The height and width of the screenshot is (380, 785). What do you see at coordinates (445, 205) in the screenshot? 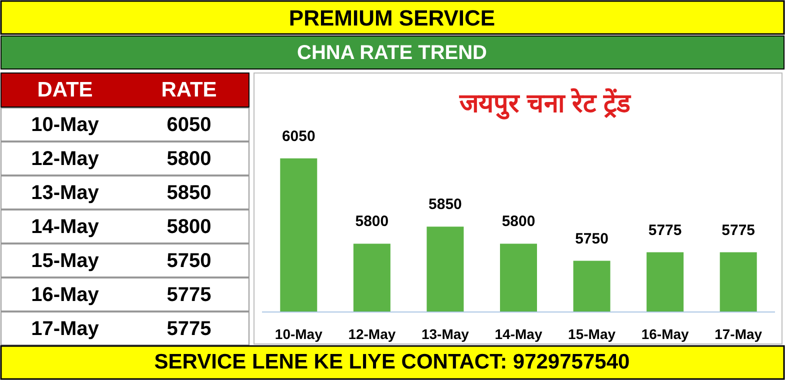
I see `data-label: 5850` at bounding box center [445, 205].